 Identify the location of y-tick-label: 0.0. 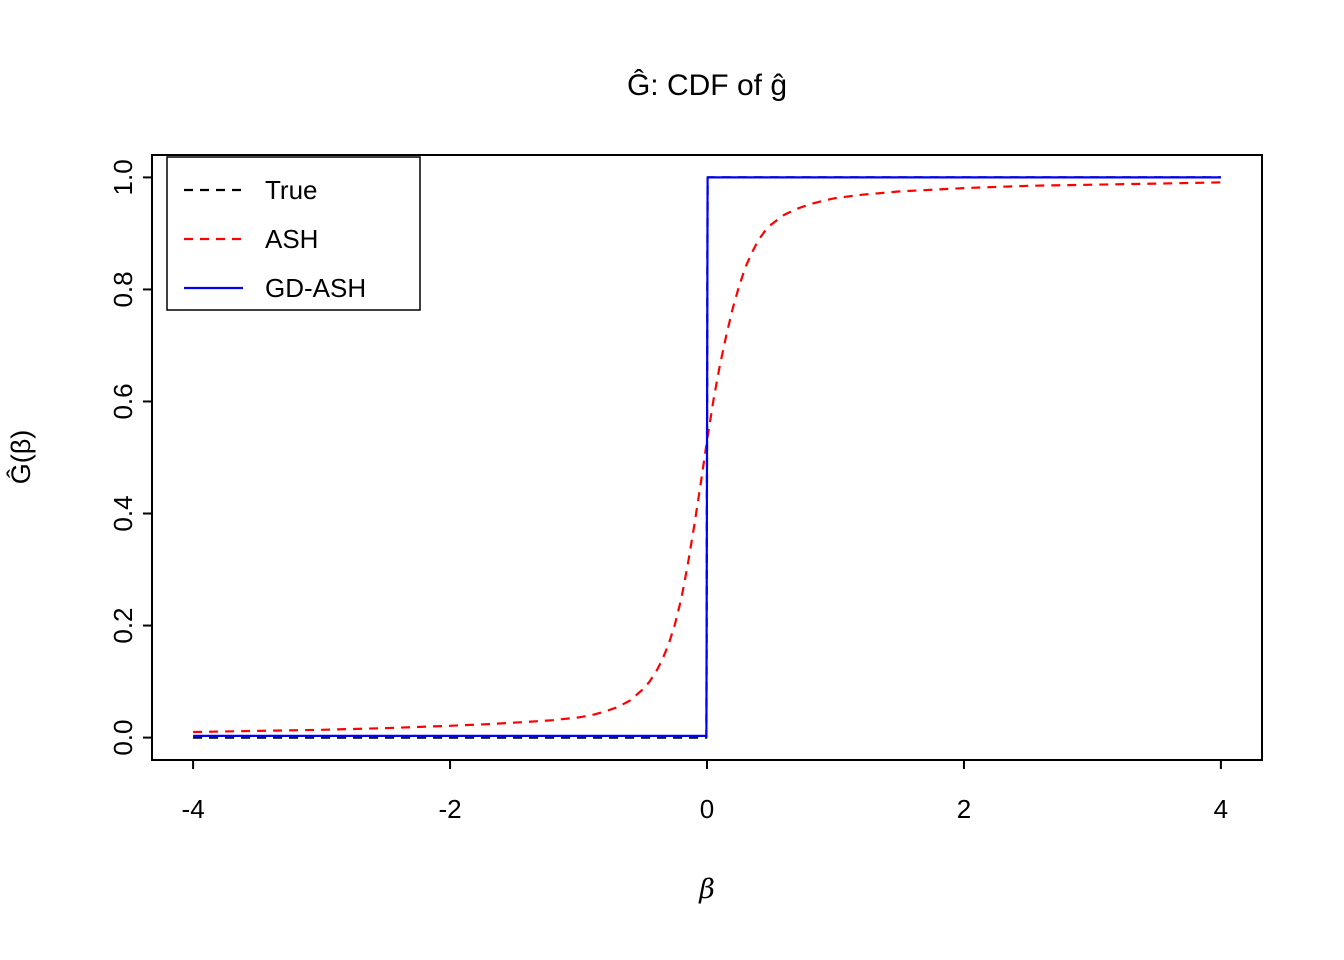
(123, 738).